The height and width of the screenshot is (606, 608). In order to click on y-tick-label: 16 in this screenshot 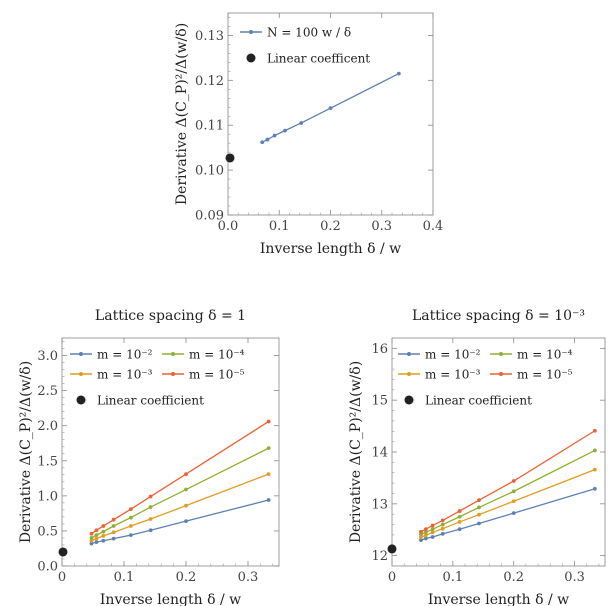, I will do `click(379, 349)`.